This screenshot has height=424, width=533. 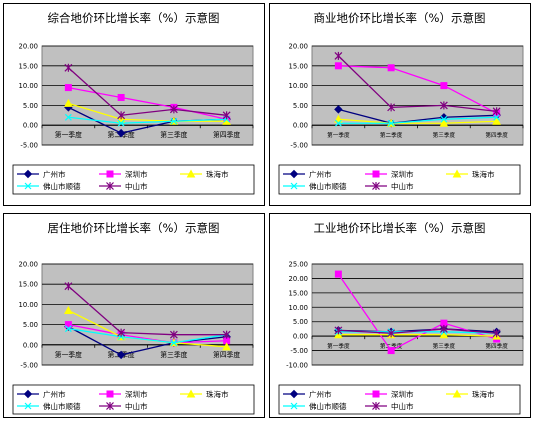 What do you see at coordinates (444, 346) in the screenshot?
I see `chart-4-x-tick-label: 第三季度` at bounding box center [444, 346].